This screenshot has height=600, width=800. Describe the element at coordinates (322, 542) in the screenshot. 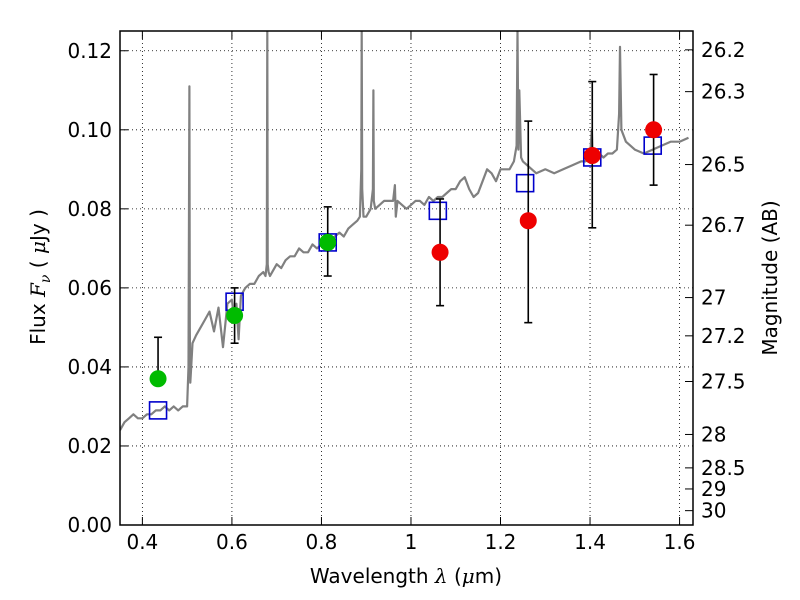

I see `x-tick-label: 0.8` at that location.